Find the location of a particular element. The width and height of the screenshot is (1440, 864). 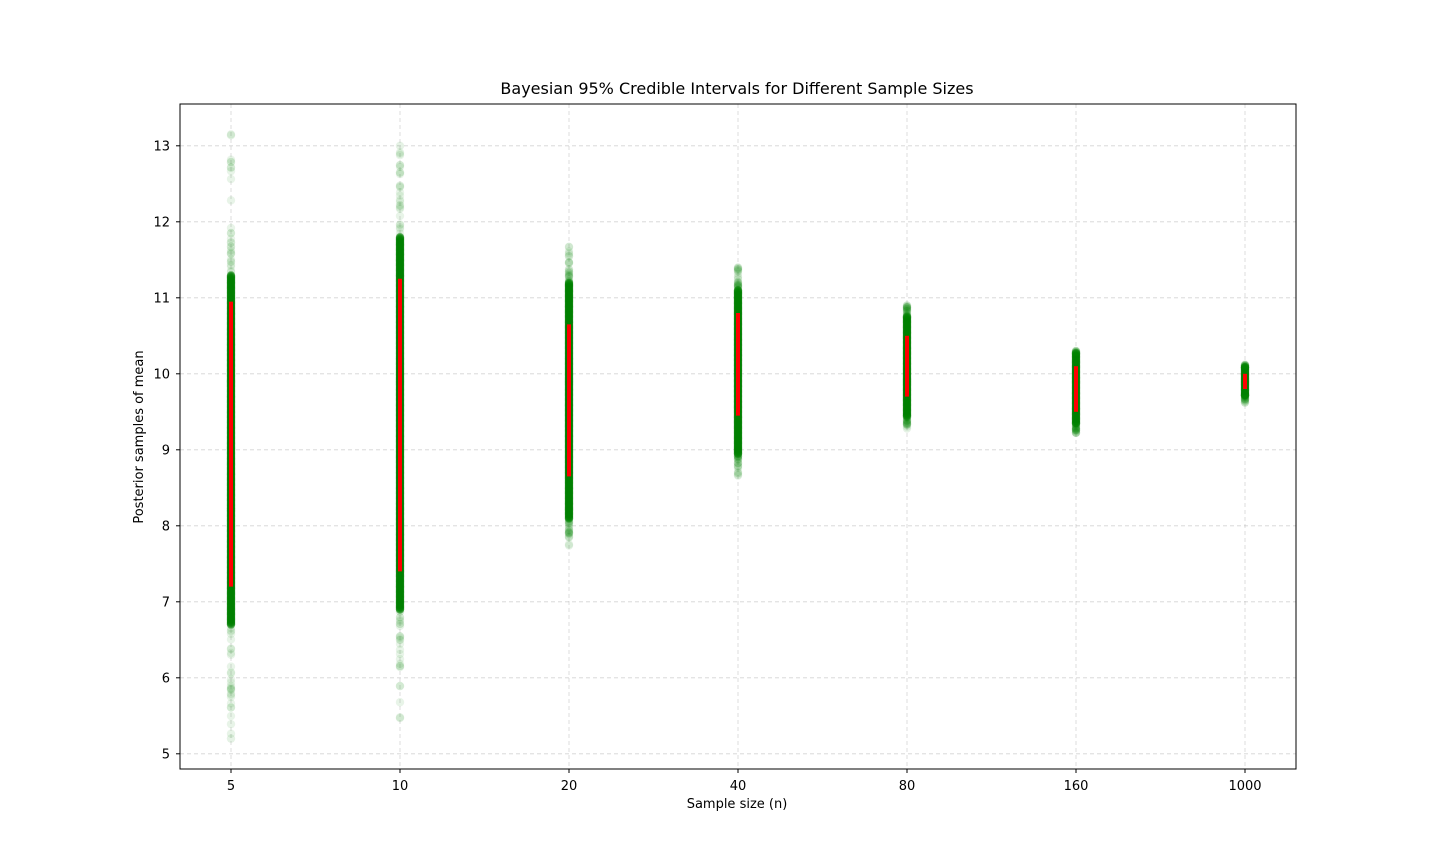

y-tick-label: 5 is located at coordinates (166, 754).